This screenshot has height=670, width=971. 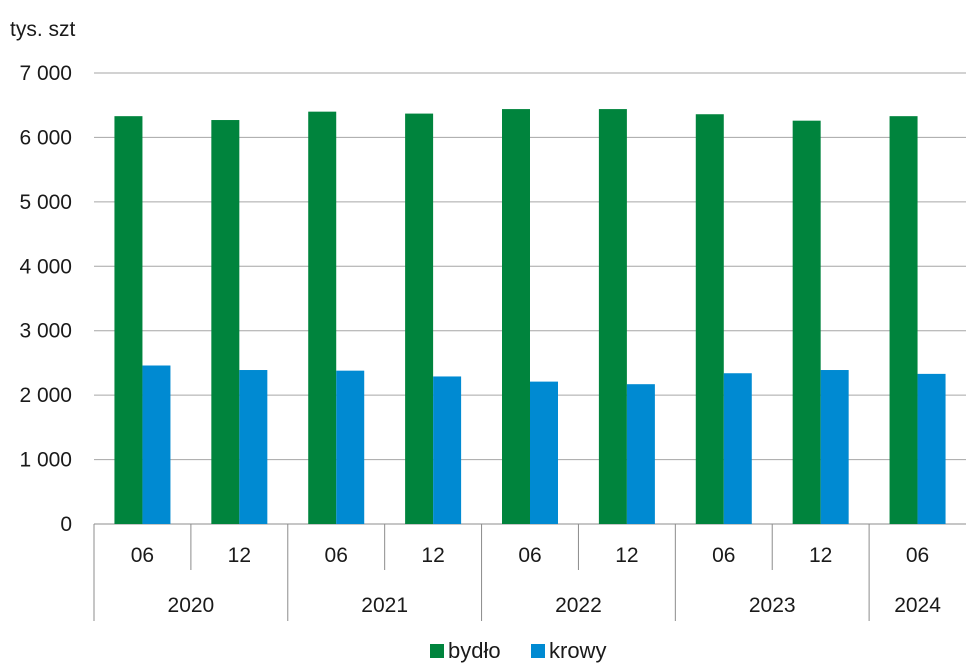 What do you see at coordinates (43, 29) in the screenshot?
I see `y-axis-unit-label: tys. szt` at bounding box center [43, 29].